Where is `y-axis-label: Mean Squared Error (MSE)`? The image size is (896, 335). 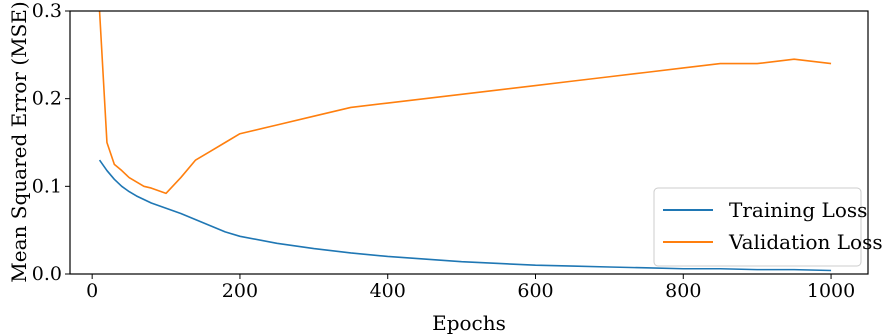 y-axis-label: Mean Squared Error (MSE) is located at coordinates (19, 141).